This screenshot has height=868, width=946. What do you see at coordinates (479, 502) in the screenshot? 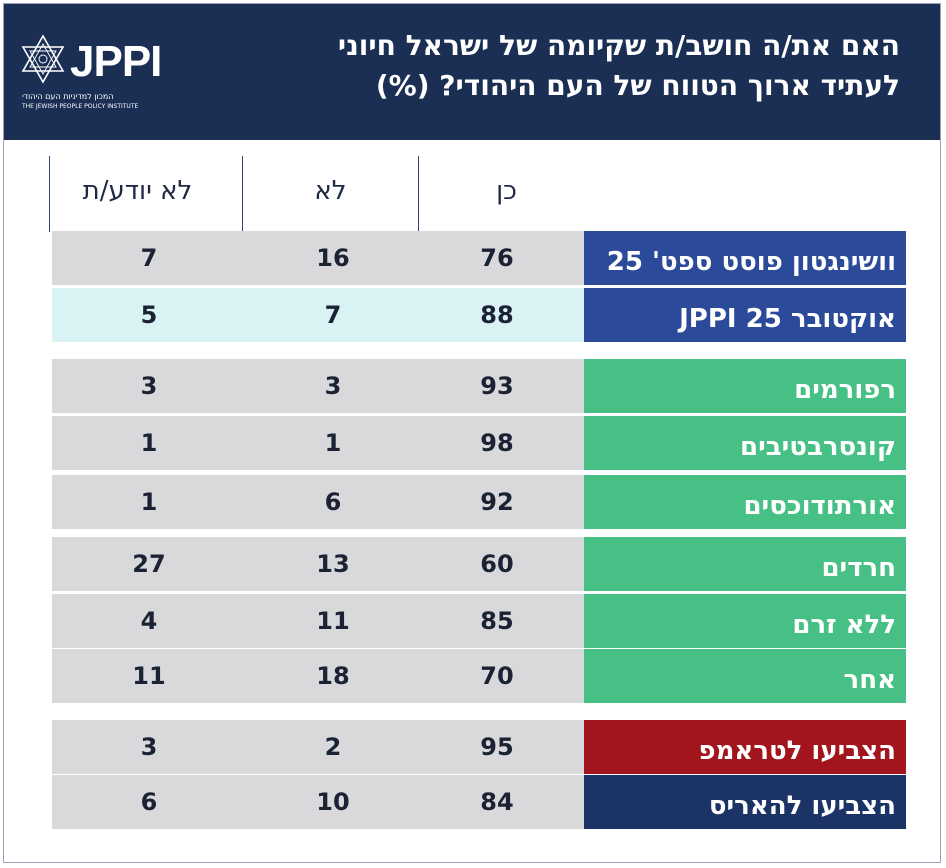
I see `table-row: אורתודוכסים 92 6 1` at bounding box center [479, 502].